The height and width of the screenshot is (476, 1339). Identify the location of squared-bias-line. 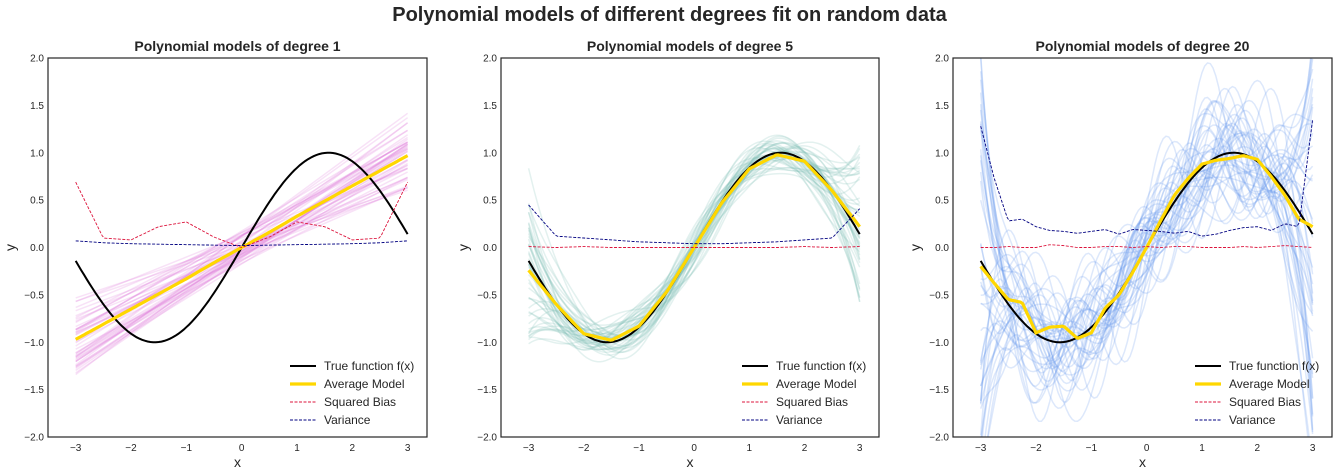
(1146, 246).